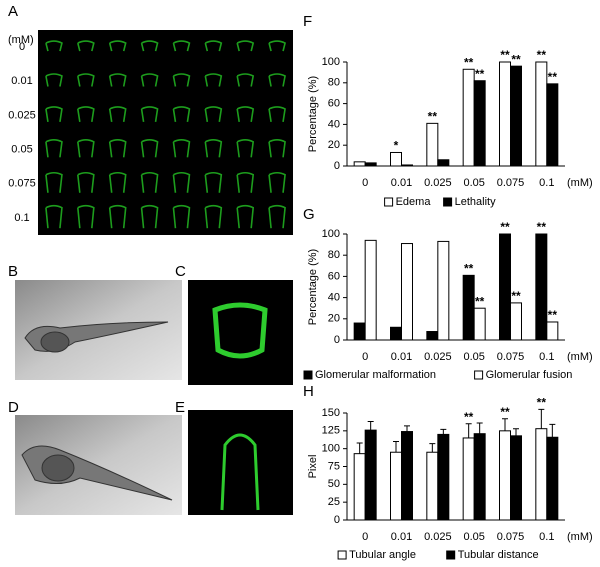 The width and height of the screenshot is (600, 567). Describe the element at coordinates (21, 40) in the screenshot. I see `unit-label: (mM)` at that location.